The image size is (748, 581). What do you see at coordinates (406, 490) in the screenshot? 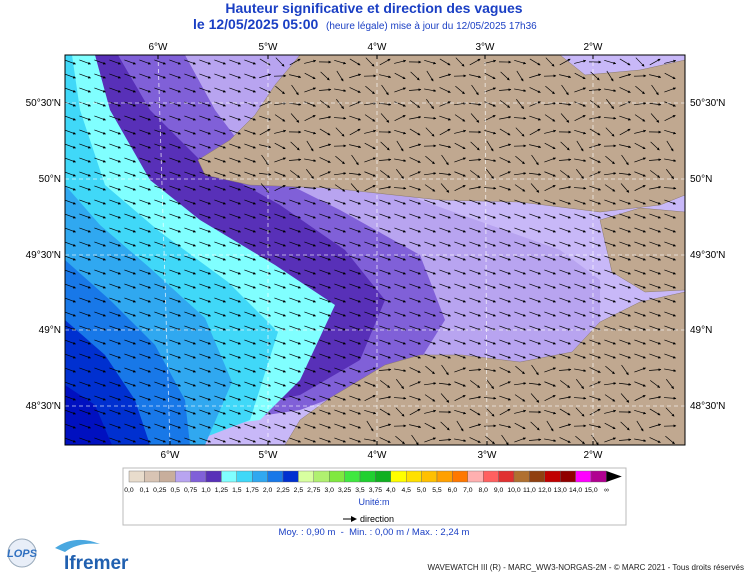
I see `legend-label: 4,5` at bounding box center [406, 490].